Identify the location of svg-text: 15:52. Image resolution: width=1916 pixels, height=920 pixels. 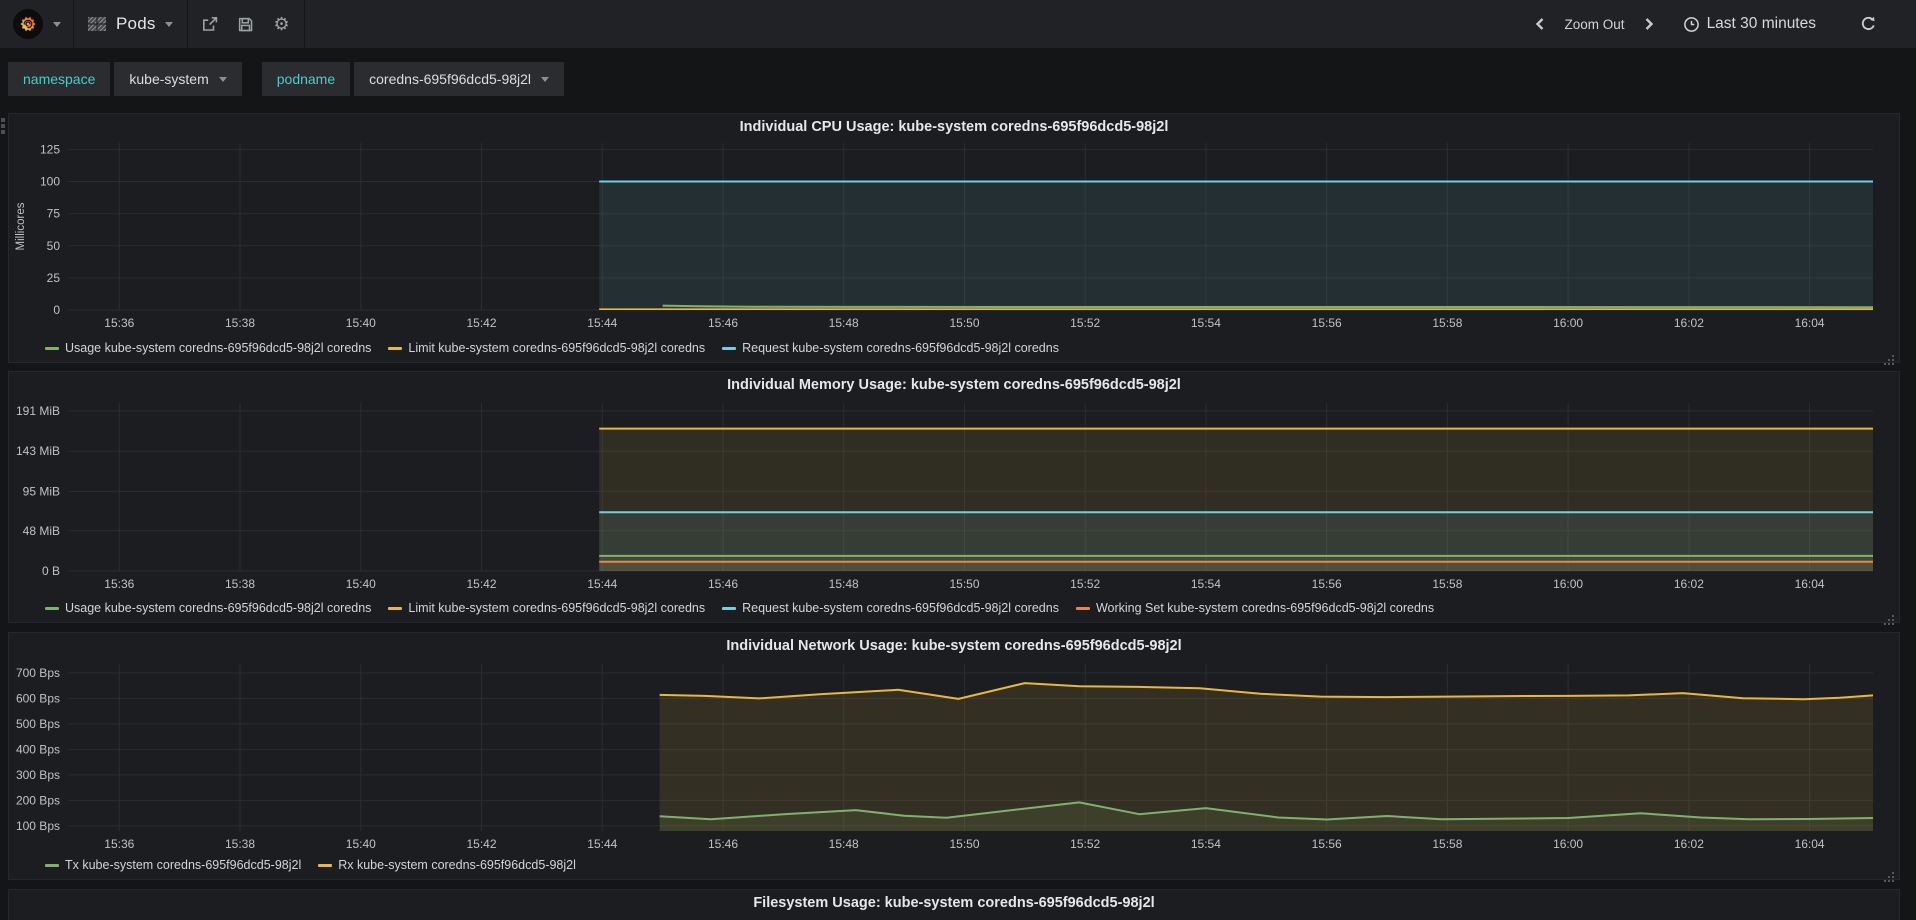
(1085, 844).